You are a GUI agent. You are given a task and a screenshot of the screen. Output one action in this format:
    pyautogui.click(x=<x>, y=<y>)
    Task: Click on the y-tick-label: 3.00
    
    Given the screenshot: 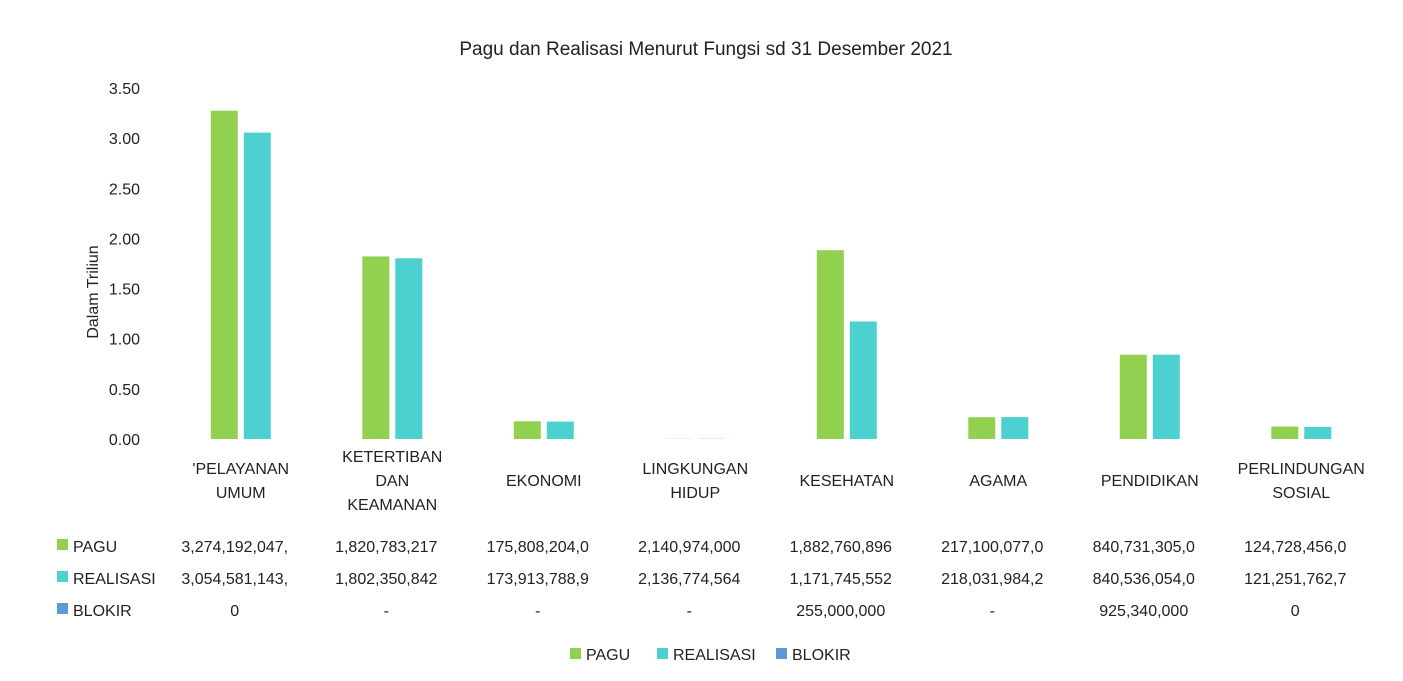 What is the action you would take?
    pyautogui.click(x=124, y=139)
    